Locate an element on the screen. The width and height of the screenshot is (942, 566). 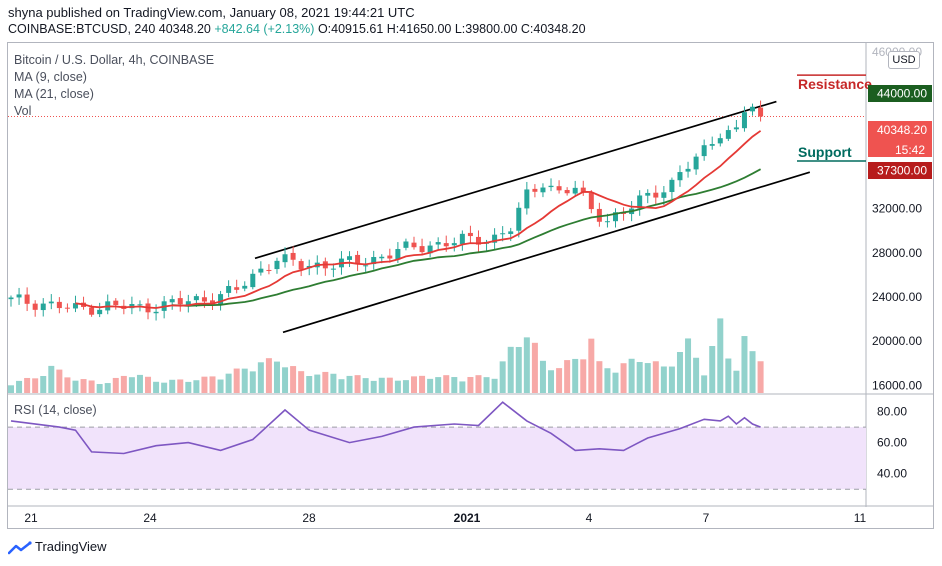
countdown-label: 15:42 is located at coordinates (910, 150).